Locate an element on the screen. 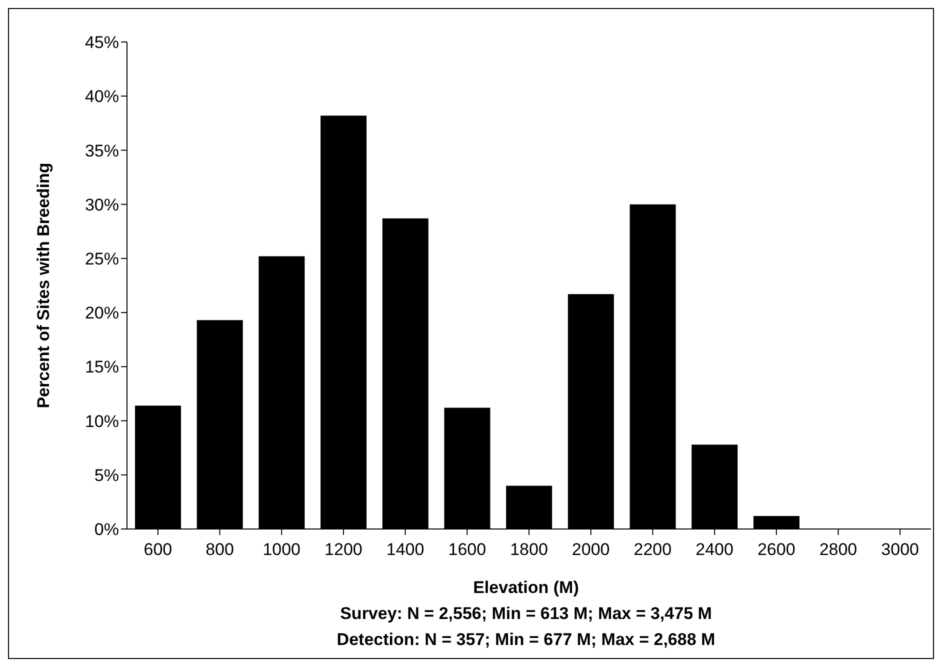  x-tick-label: 2200 is located at coordinates (653, 550).